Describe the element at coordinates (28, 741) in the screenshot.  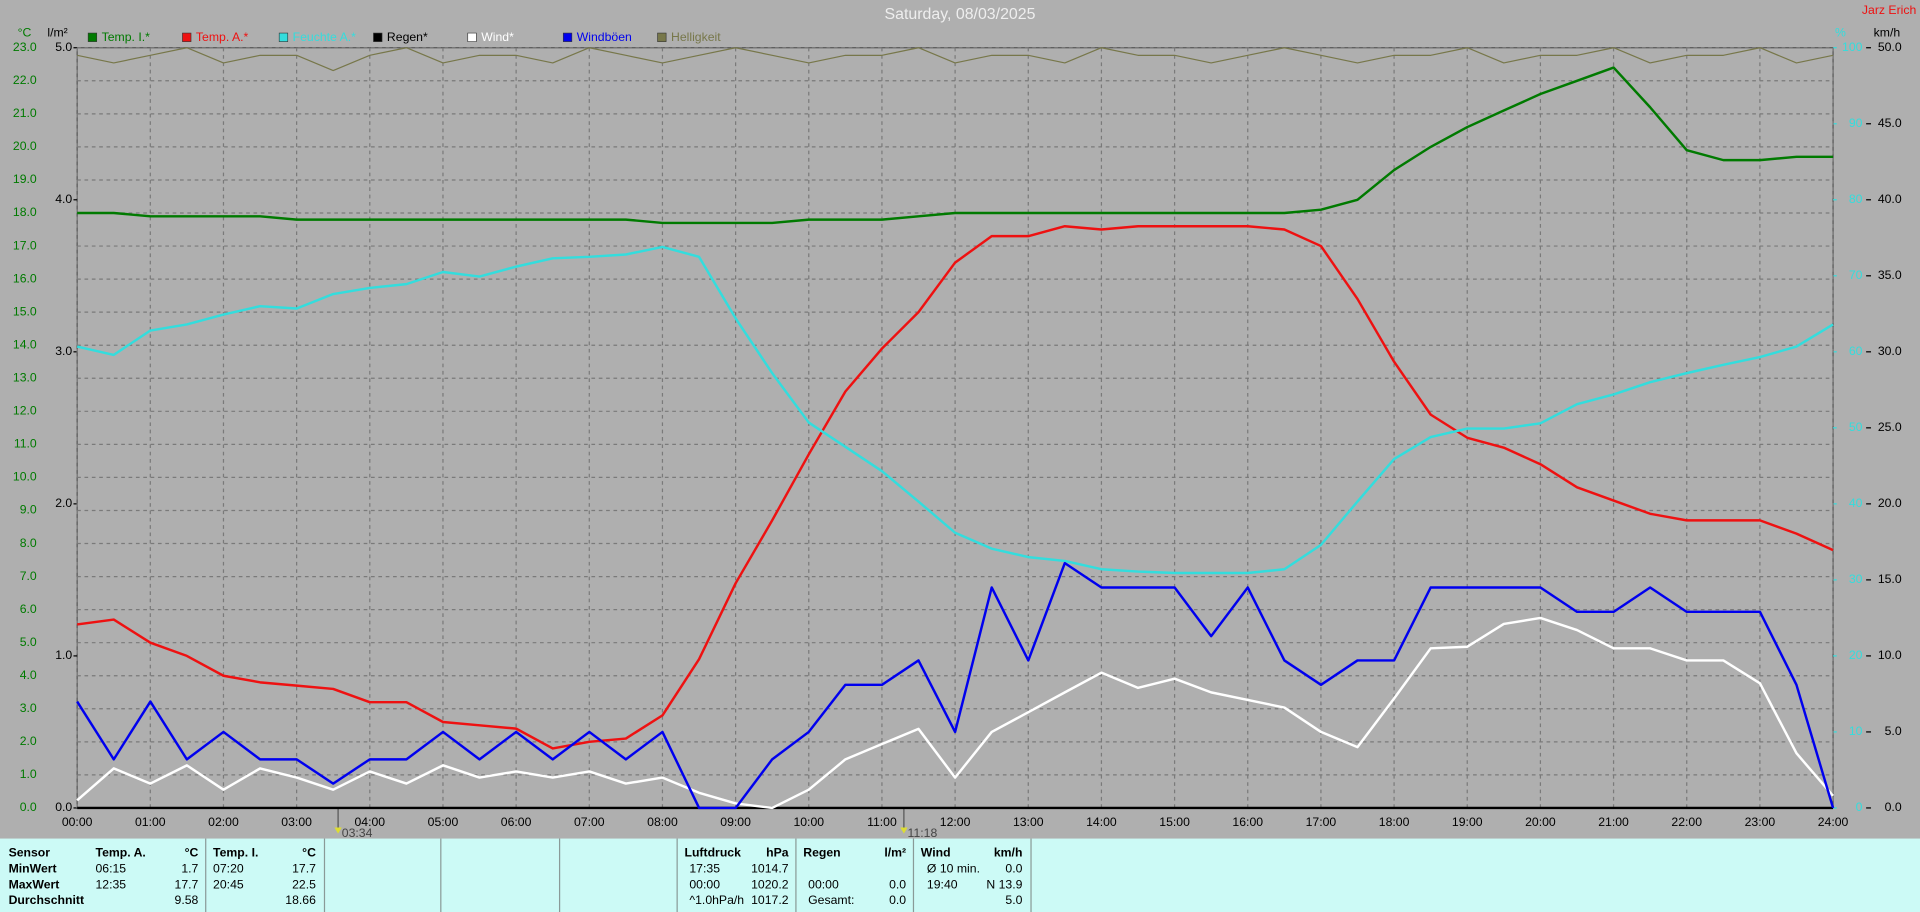
I see `y-tick-label: 2.0` at that location.